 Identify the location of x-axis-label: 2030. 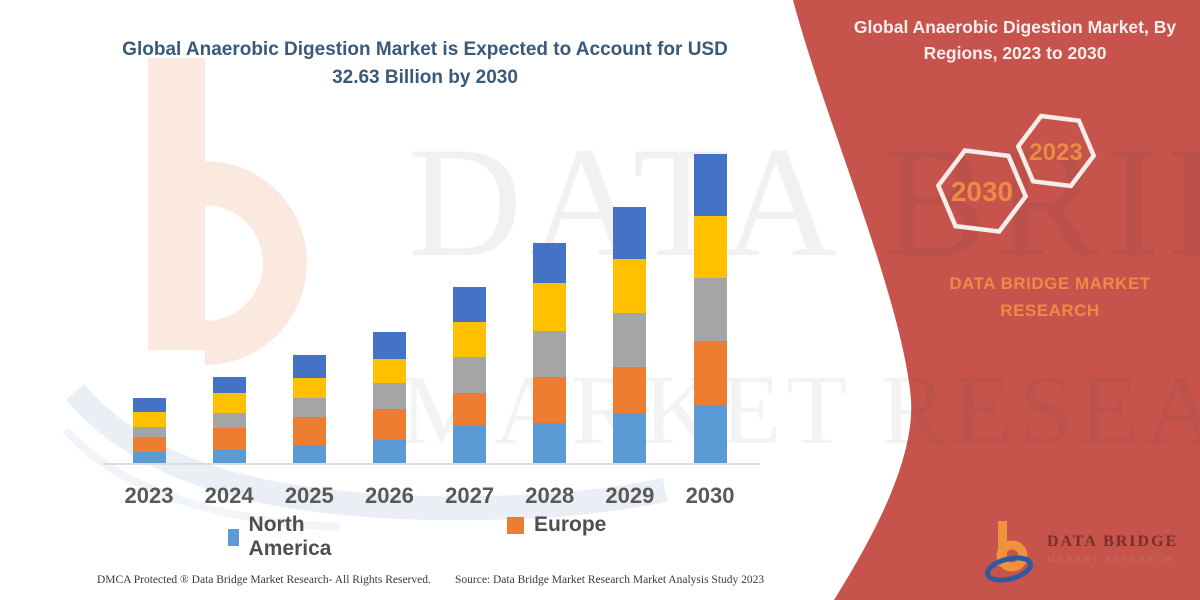
(710, 495).